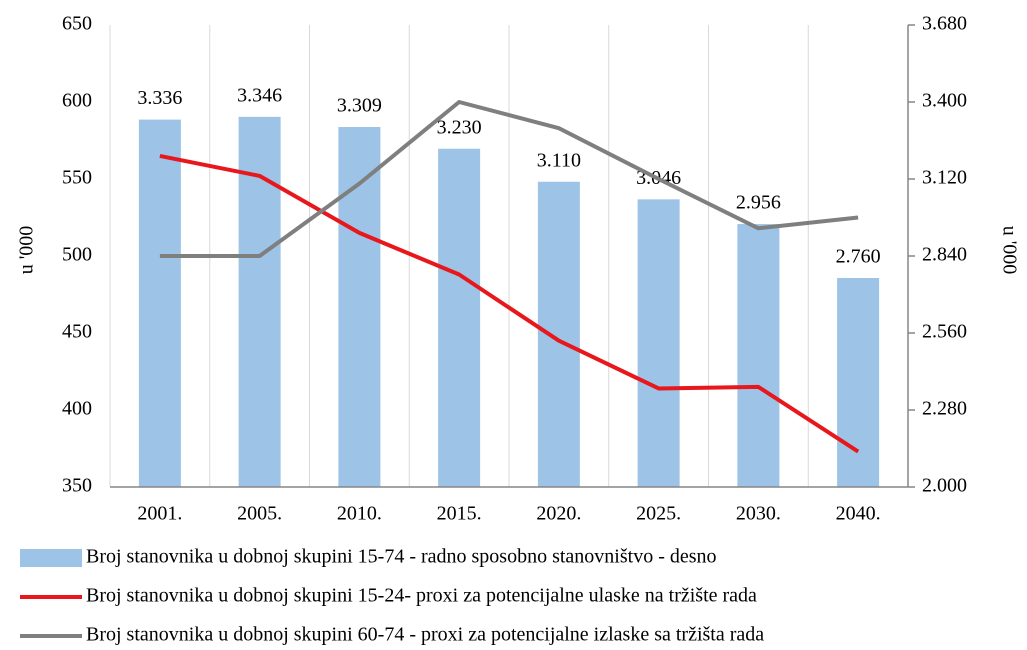 This screenshot has width=1027, height=650. I want to click on x-tick-label: 2001., so click(159, 514).